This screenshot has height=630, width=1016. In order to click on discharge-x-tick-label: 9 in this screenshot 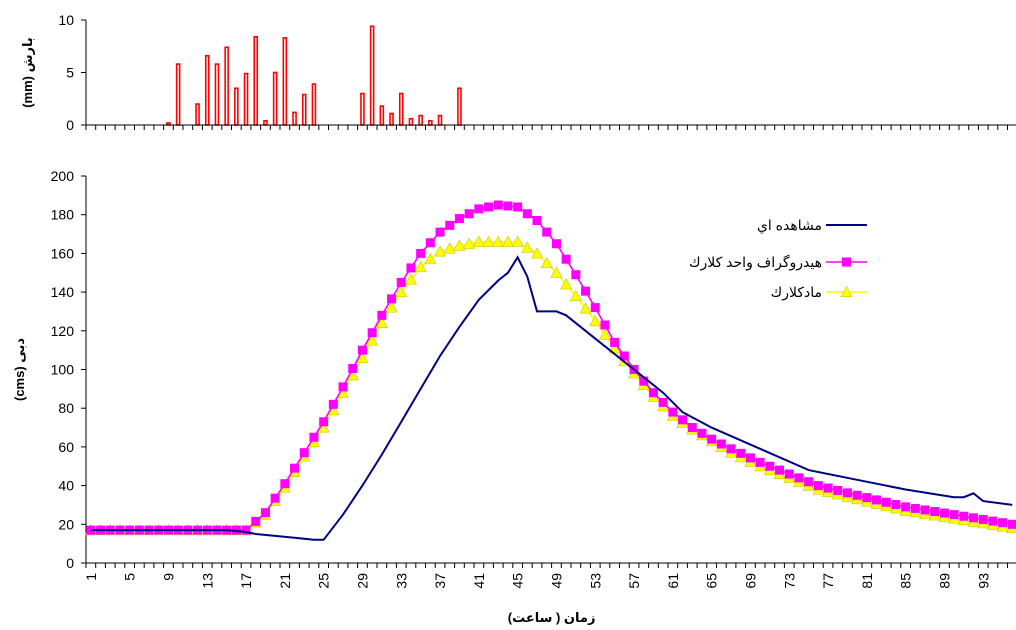, I will do `click(168, 577)`.